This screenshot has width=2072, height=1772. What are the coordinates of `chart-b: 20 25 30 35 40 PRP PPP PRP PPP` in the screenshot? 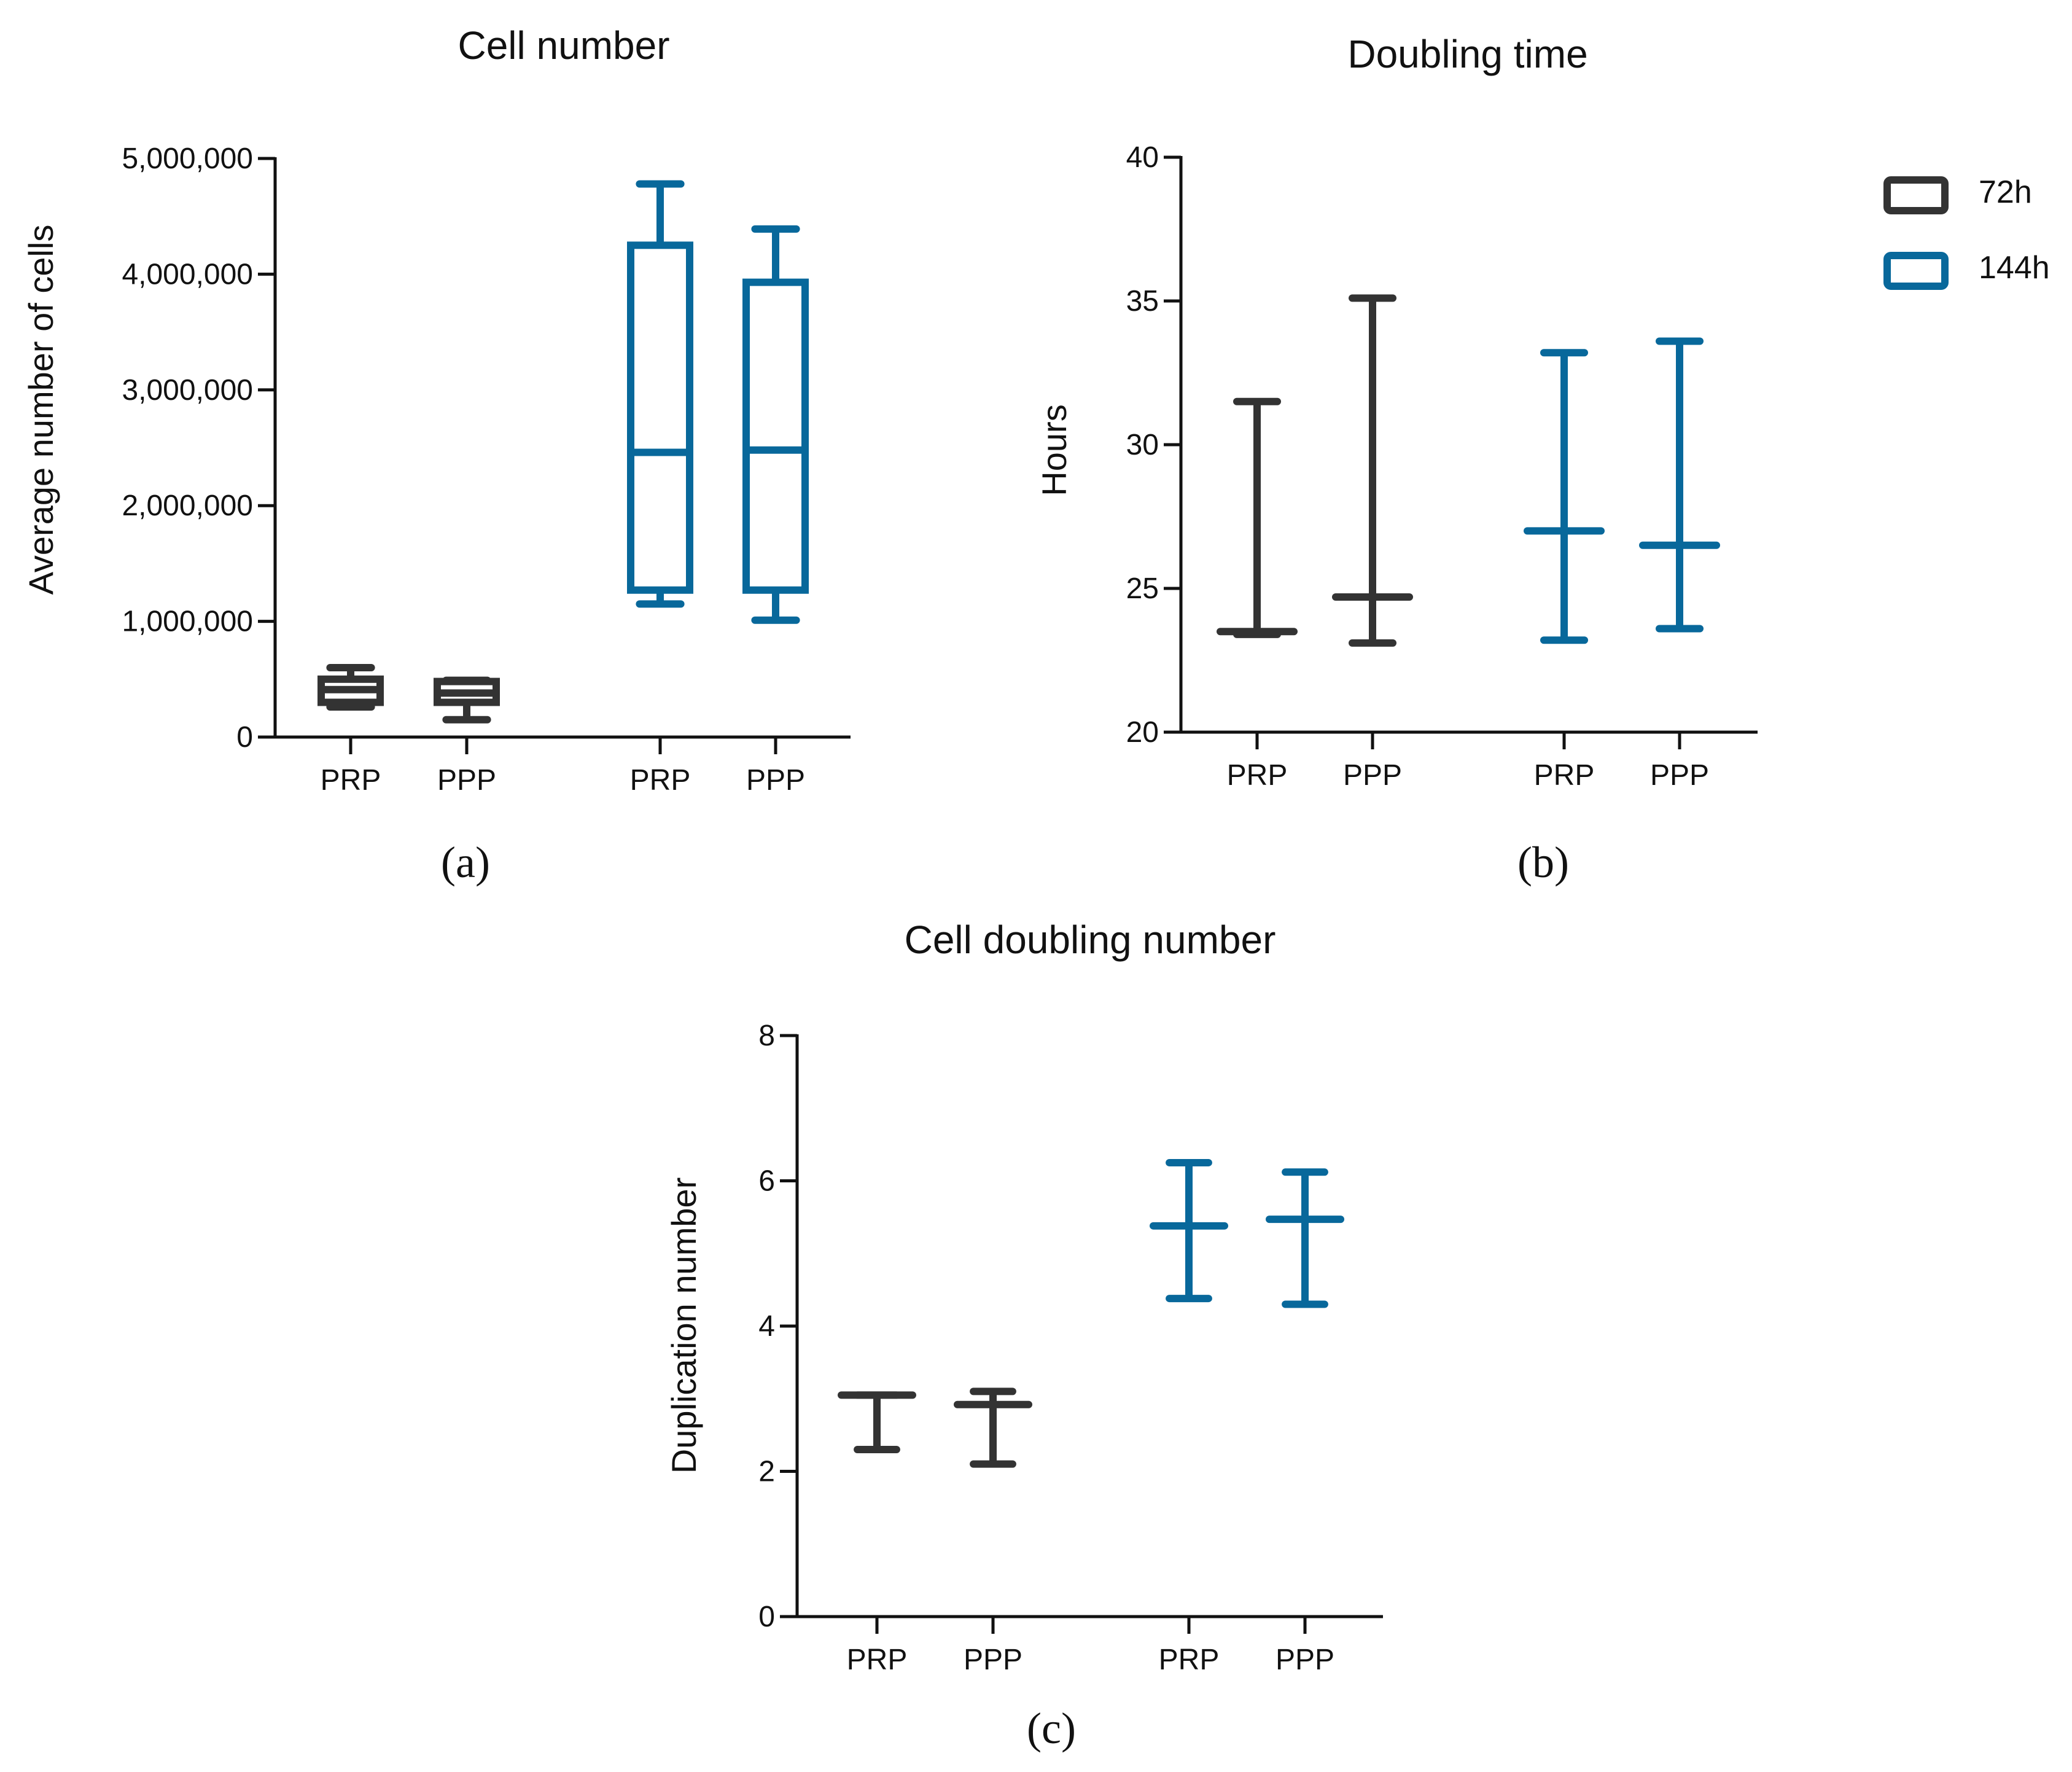 It's located at (1442, 466).